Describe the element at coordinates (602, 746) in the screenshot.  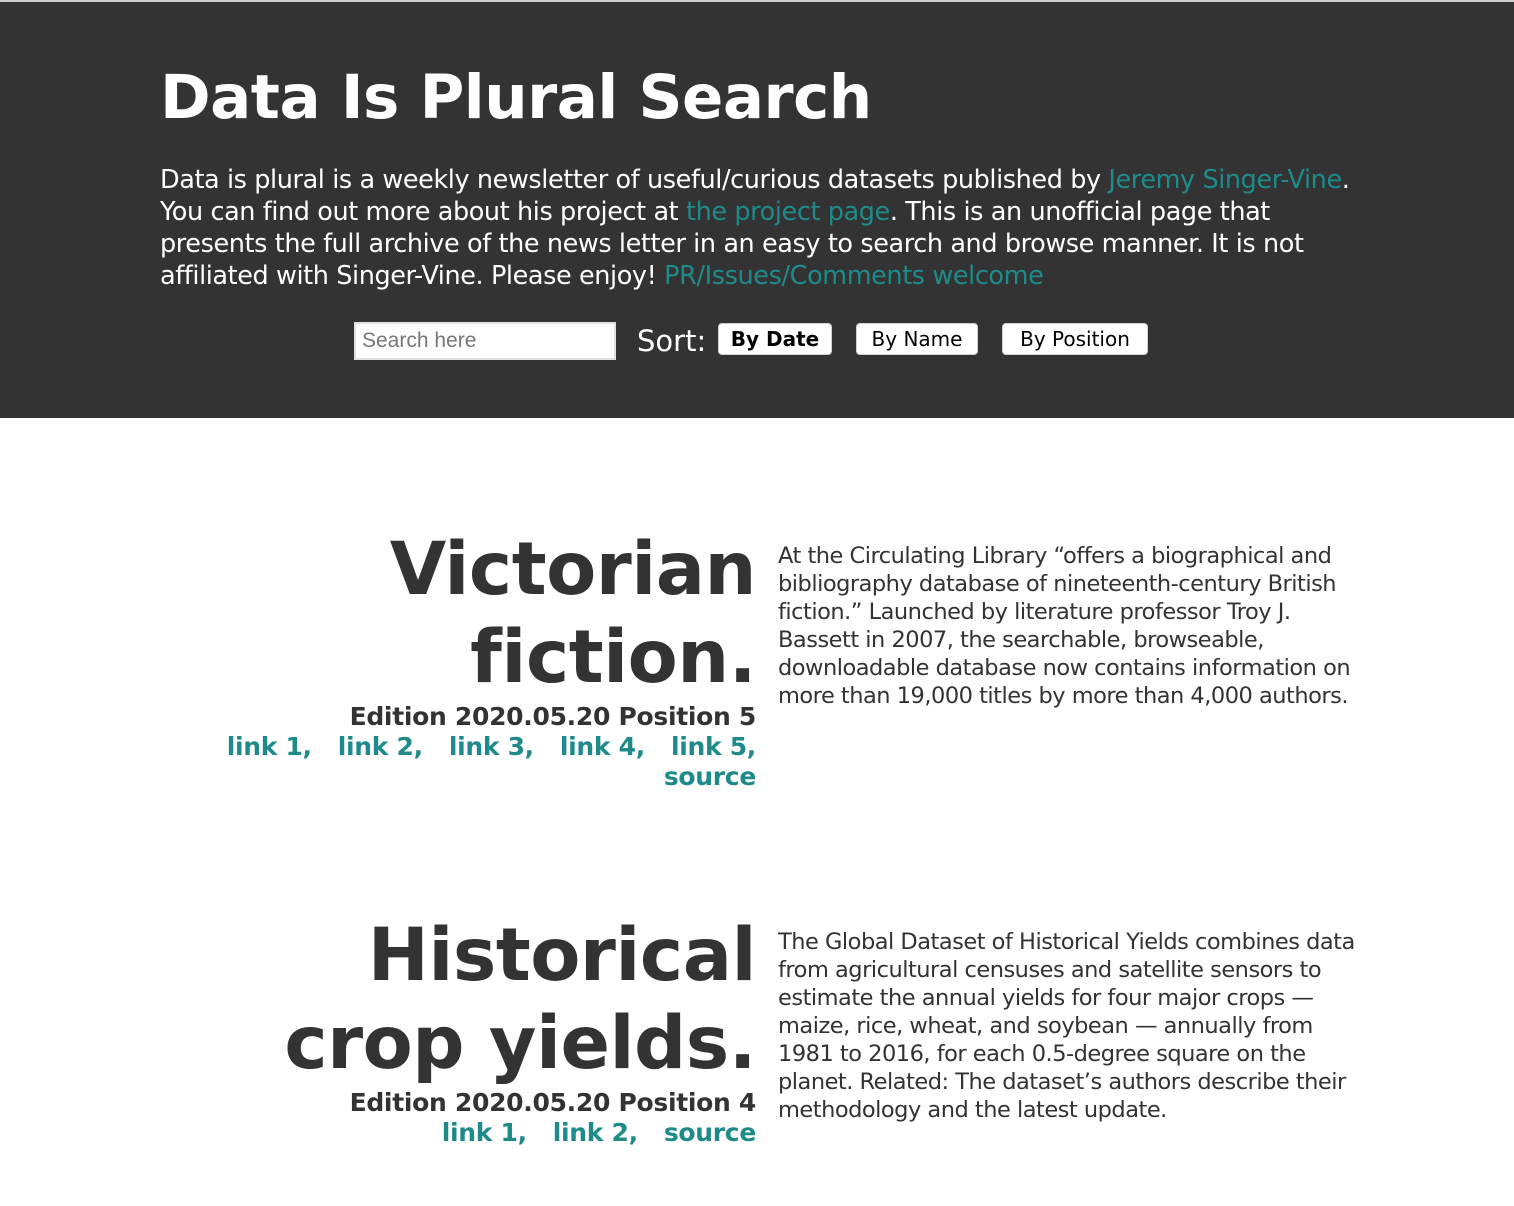
I see `entry-link-4: link 4,` at that location.